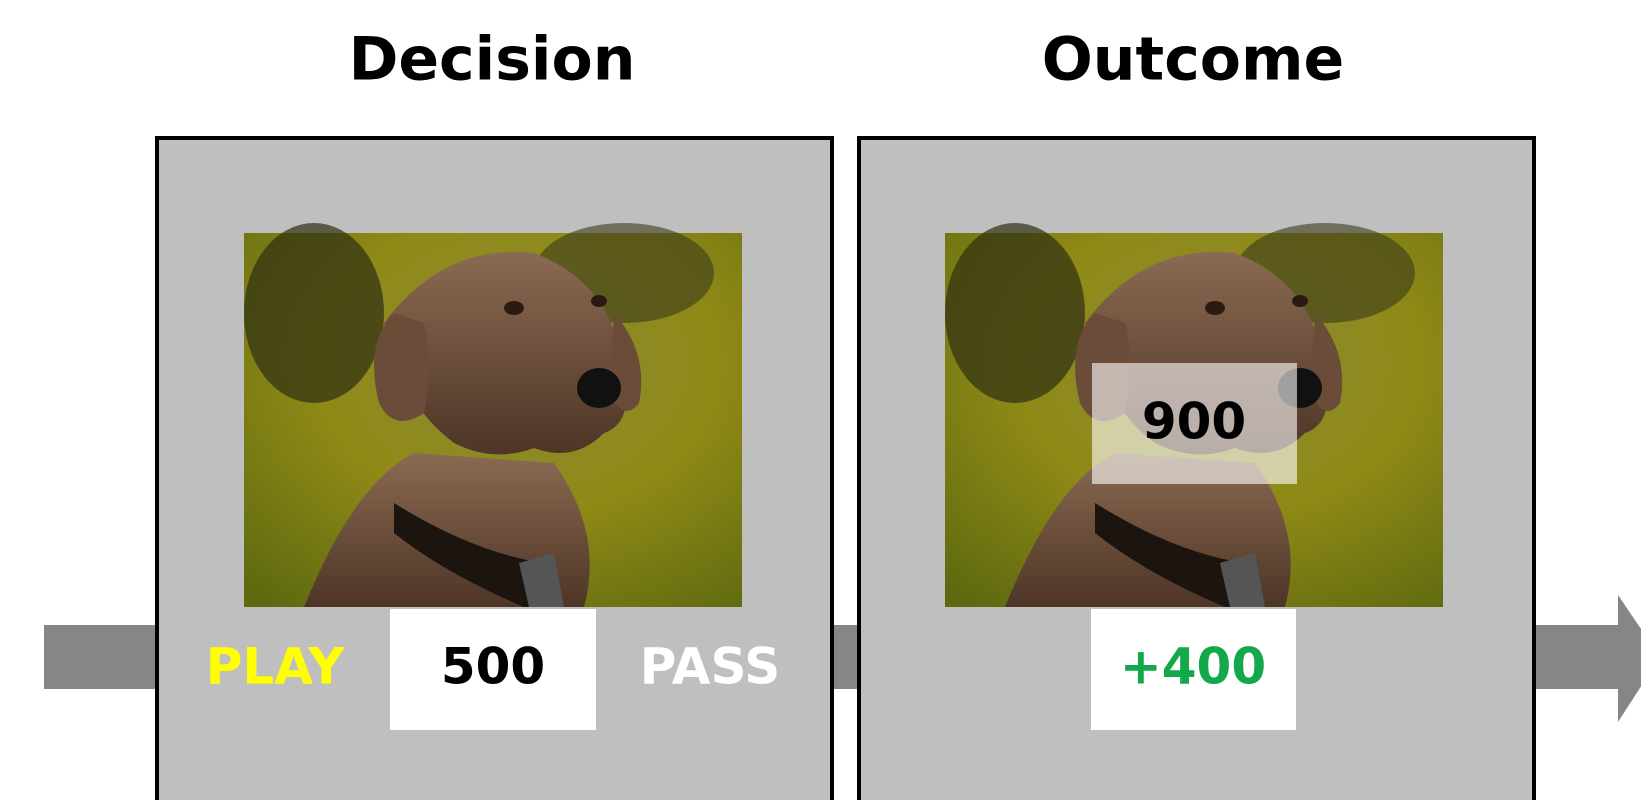 The image size is (1641, 800). What do you see at coordinates (1629, 658) in the screenshot?
I see `timeline-arrowhead` at bounding box center [1629, 658].